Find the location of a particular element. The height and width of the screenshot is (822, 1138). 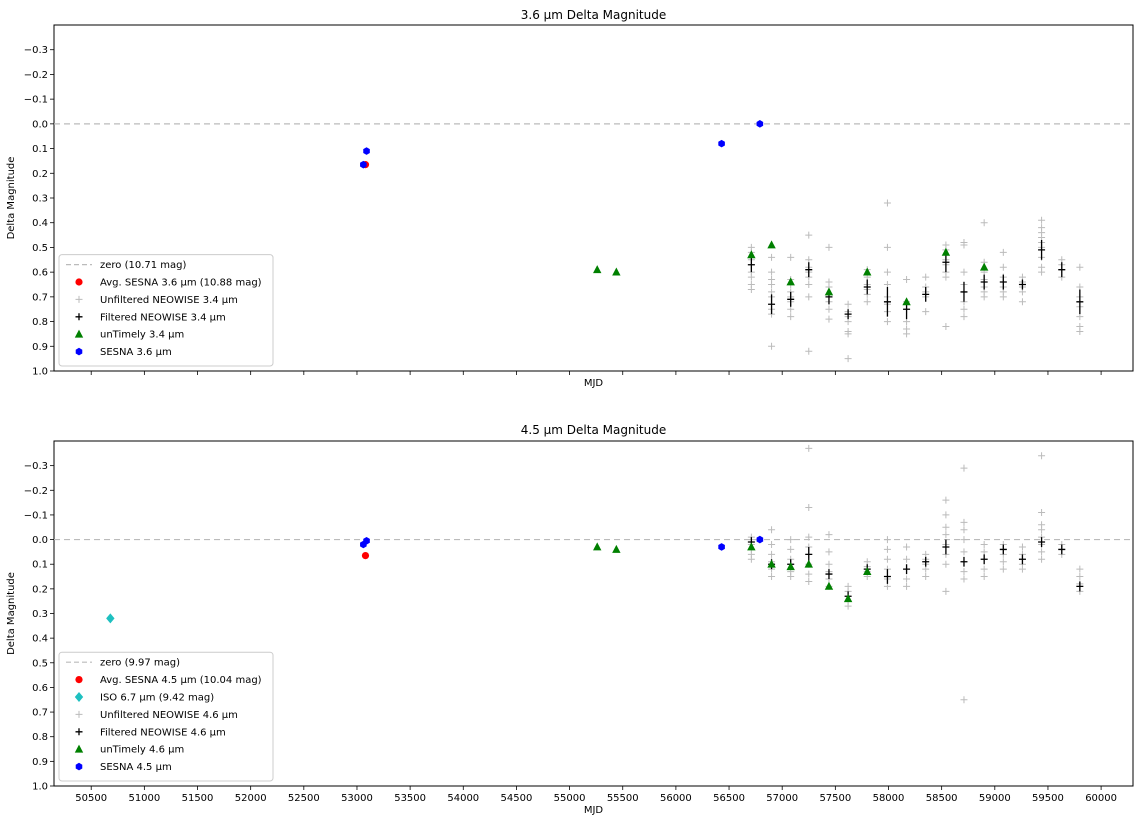

y-tick-label: 0.8 is located at coordinates (40, 322).